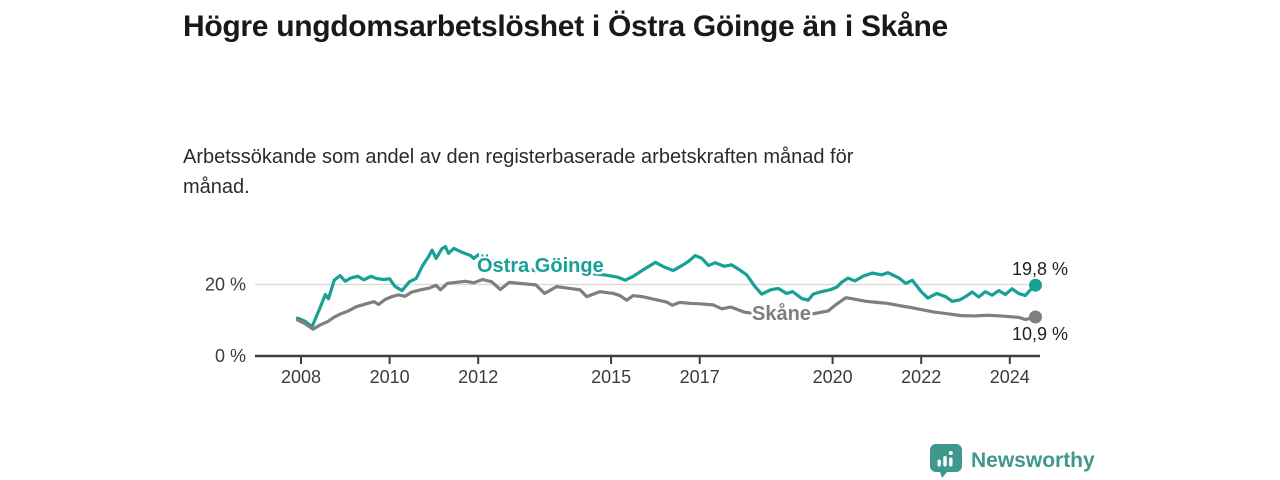 Image resolution: width=1280 pixels, height=480 pixels. I want to click on series-label-skane: Skåne, so click(781, 313).